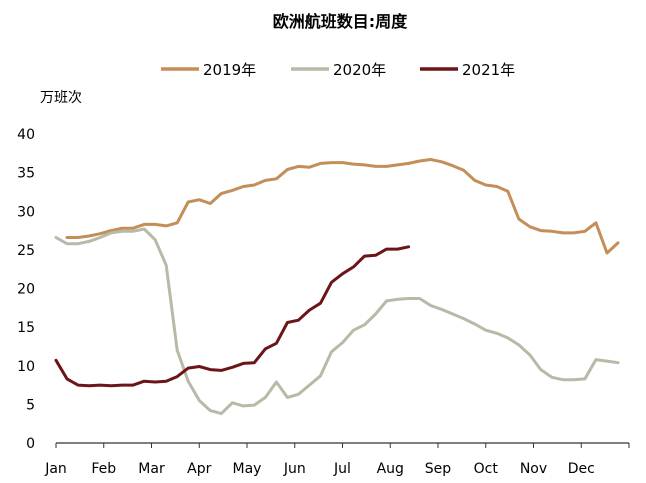 Image resolution: width=646 pixels, height=483 pixels. I want to click on legend: 2019年 2020年 2021年, so click(338, 70).